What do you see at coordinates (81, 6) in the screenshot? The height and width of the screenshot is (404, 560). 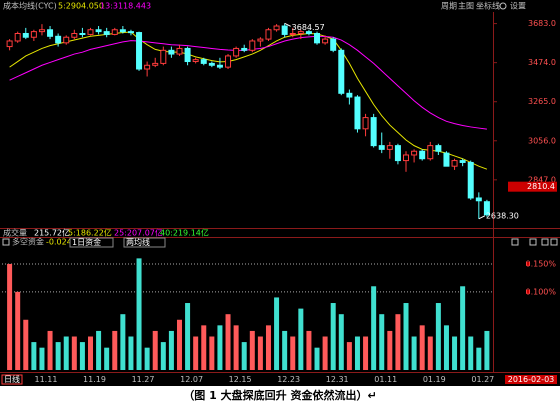 I see `legend-entry: 5:2904.050` at bounding box center [81, 6].